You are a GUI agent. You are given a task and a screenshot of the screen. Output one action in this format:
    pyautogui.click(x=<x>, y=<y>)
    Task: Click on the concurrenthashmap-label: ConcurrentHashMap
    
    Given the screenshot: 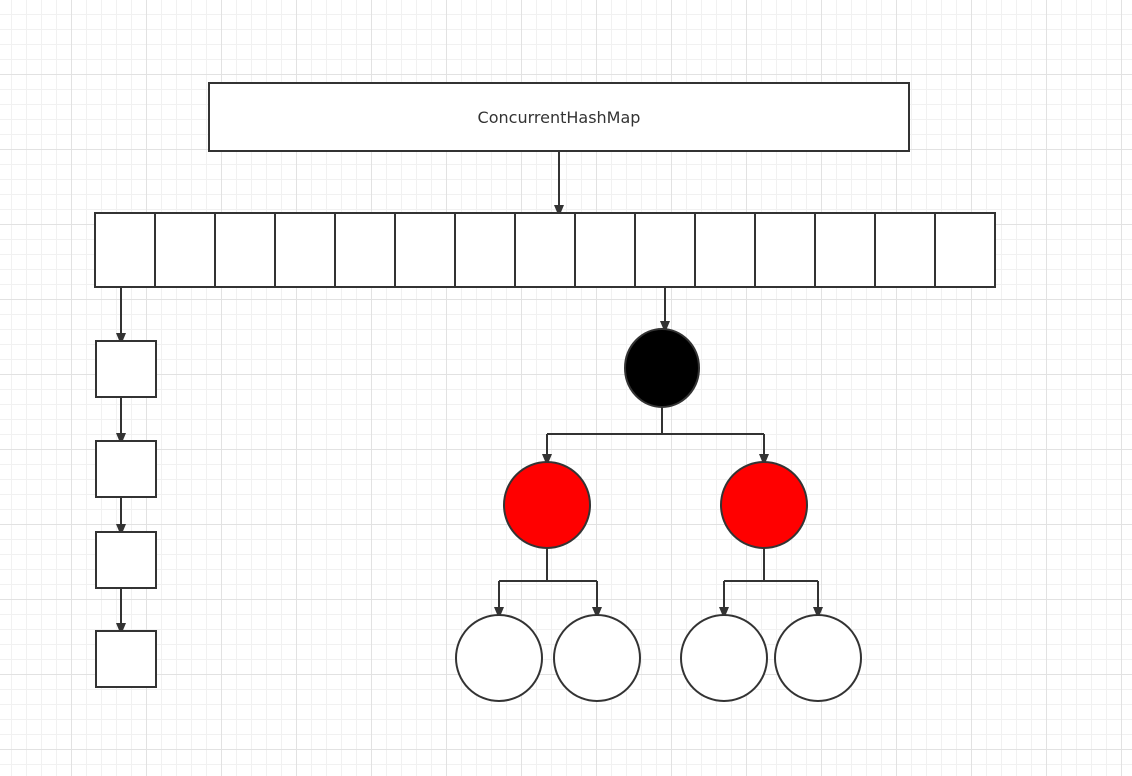 What is the action you would take?
    pyautogui.click(x=559, y=117)
    